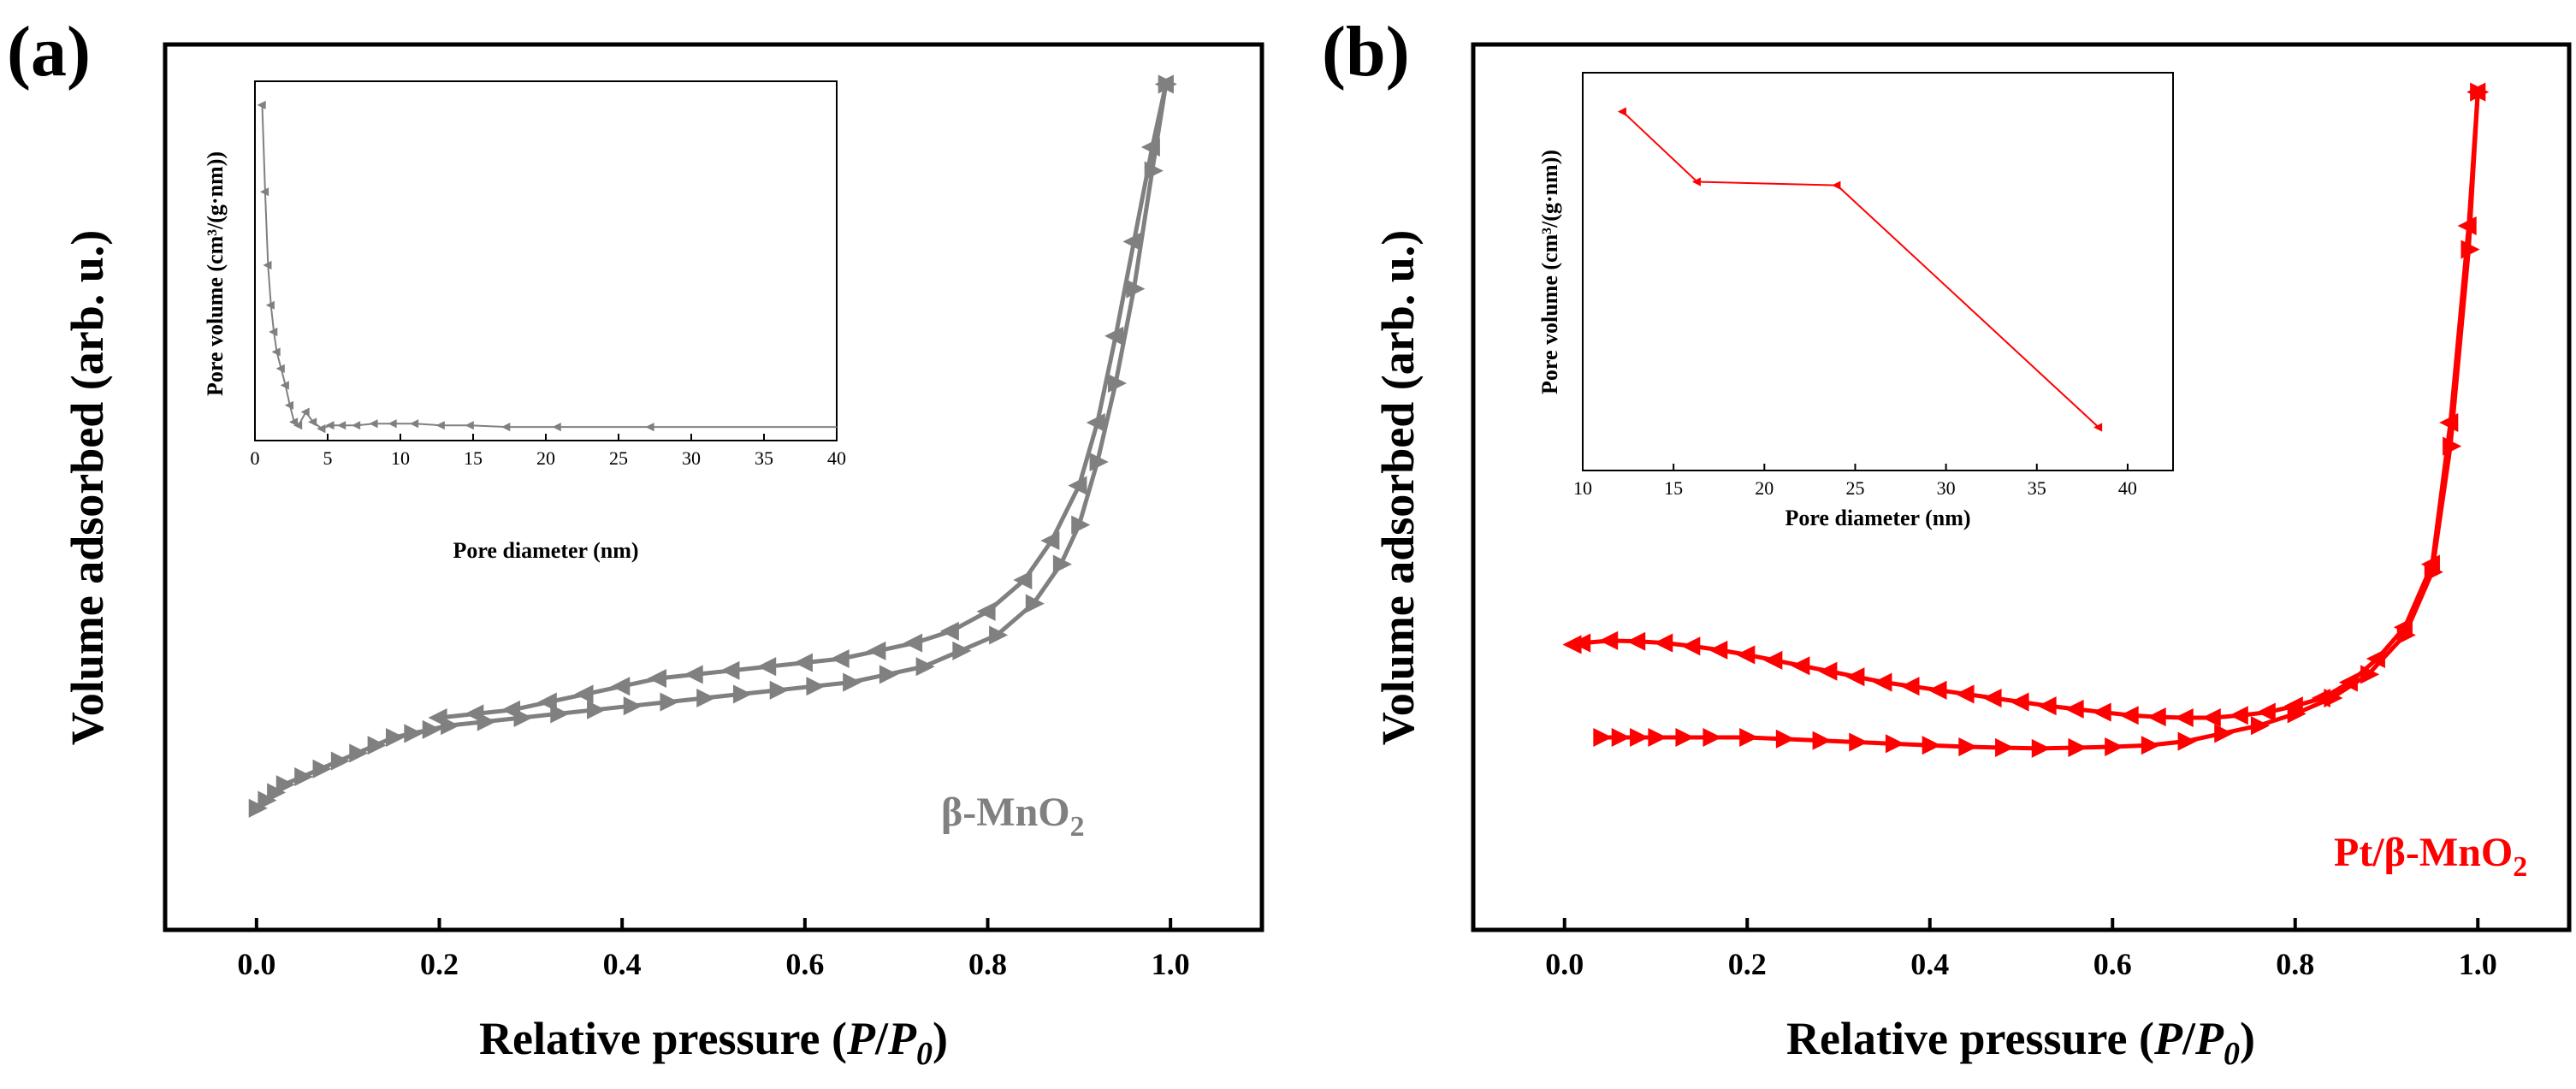  I want to click on panel-b-inset-x-tick-label: 40, so click(2127, 488).